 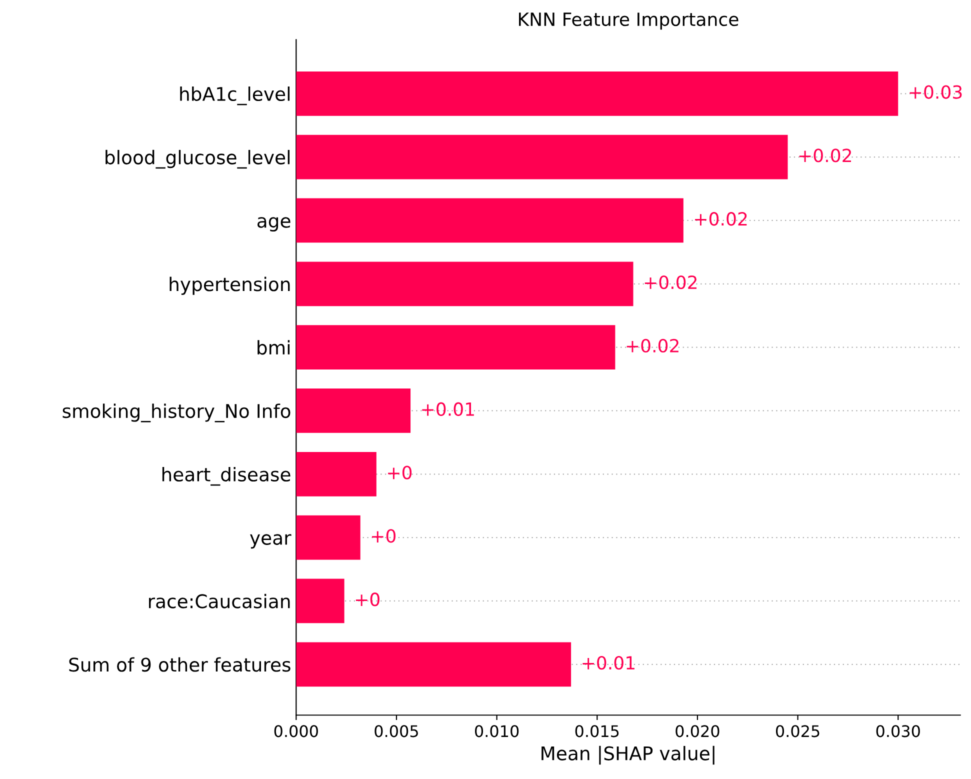 I want to click on chart-title: KNN Feature Importance, so click(x=628, y=21).